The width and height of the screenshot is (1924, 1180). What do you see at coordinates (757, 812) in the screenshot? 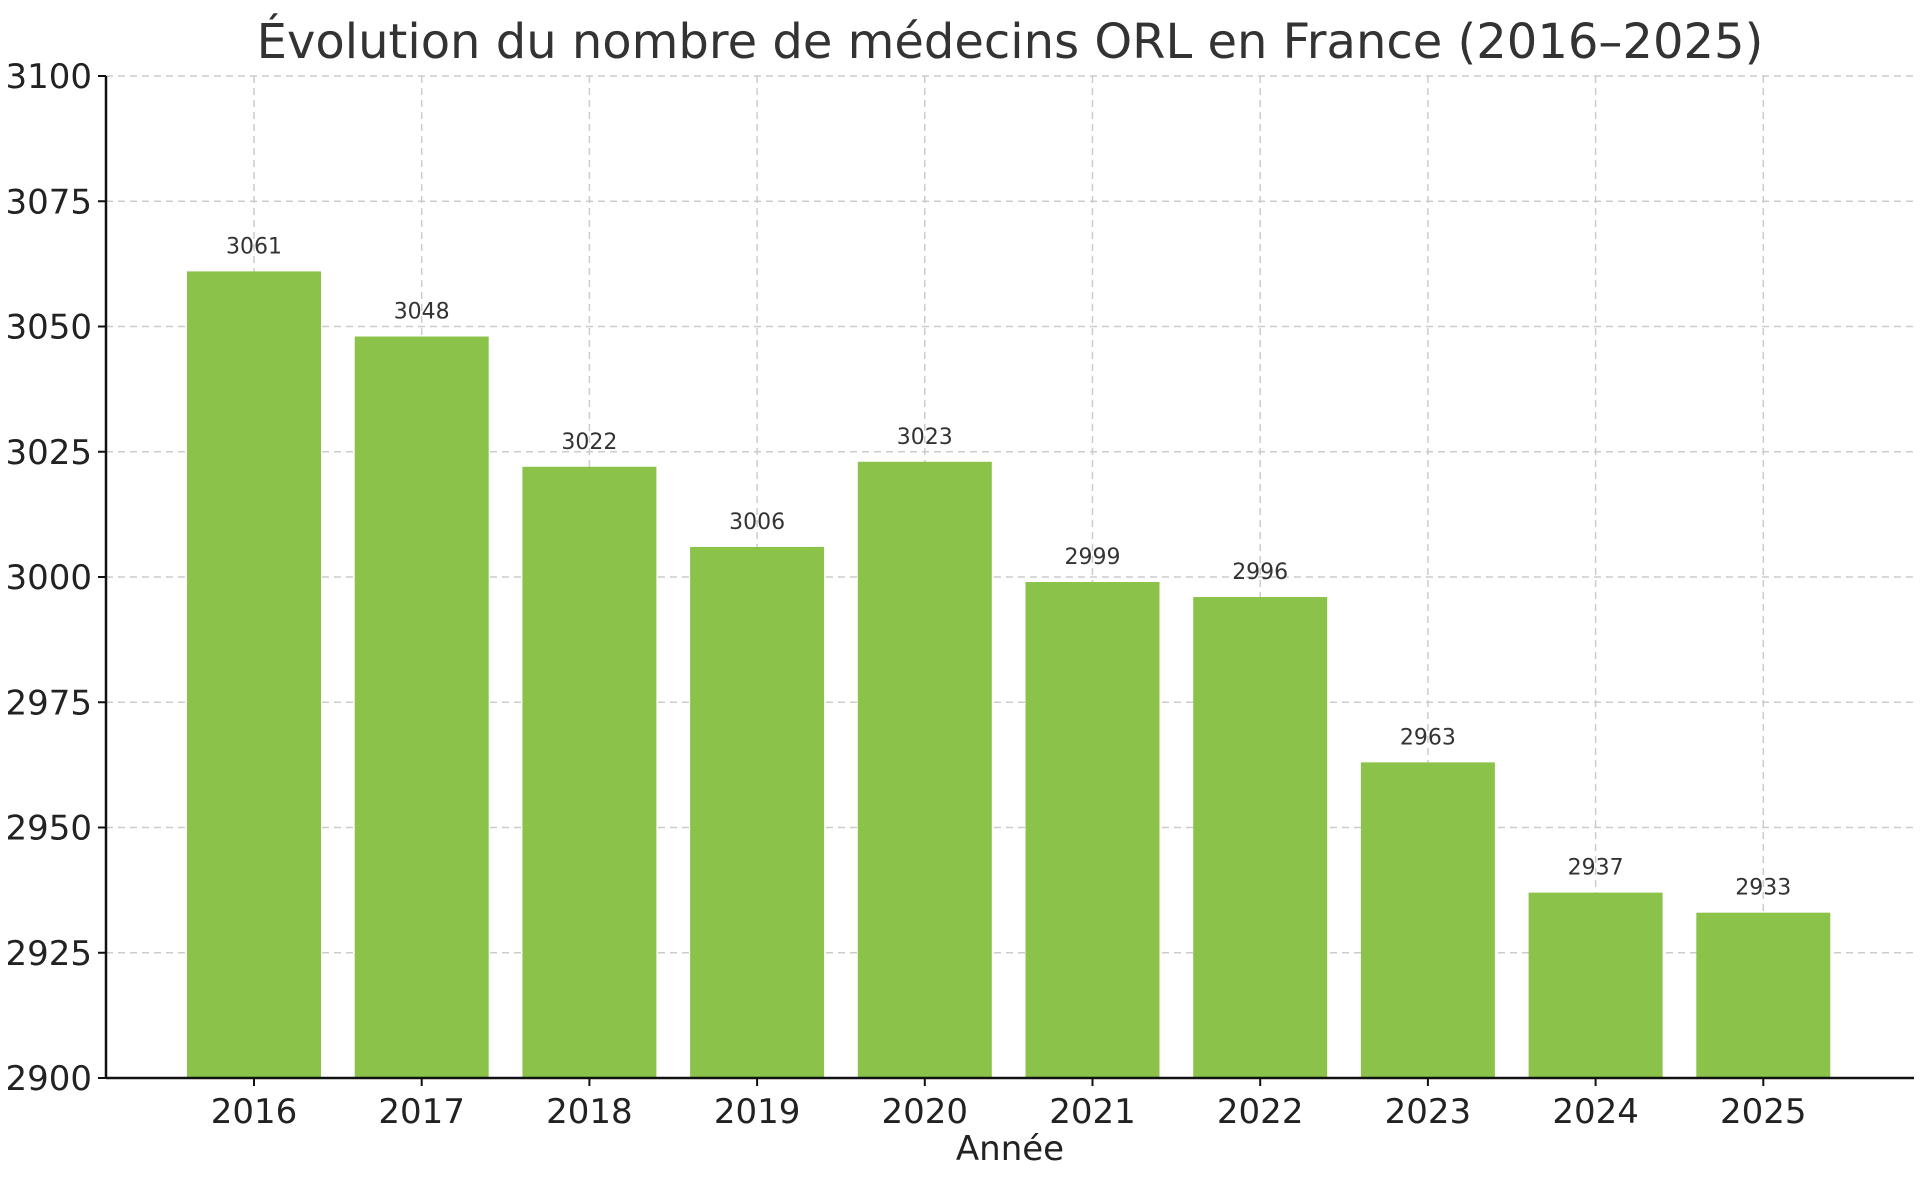
I see `bar-2019` at bounding box center [757, 812].